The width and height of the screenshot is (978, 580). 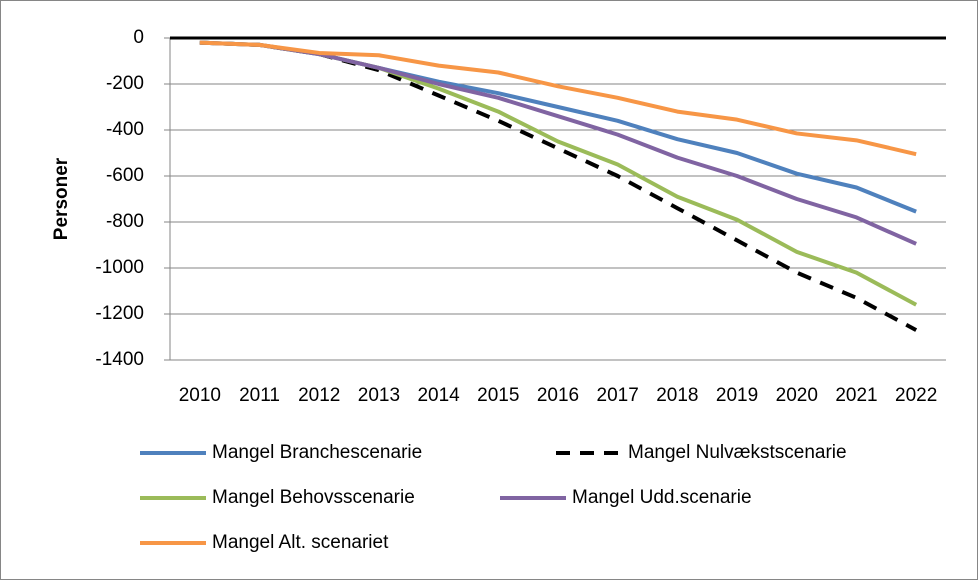 I want to click on y-tick-label: -1400, so click(x=119, y=359).